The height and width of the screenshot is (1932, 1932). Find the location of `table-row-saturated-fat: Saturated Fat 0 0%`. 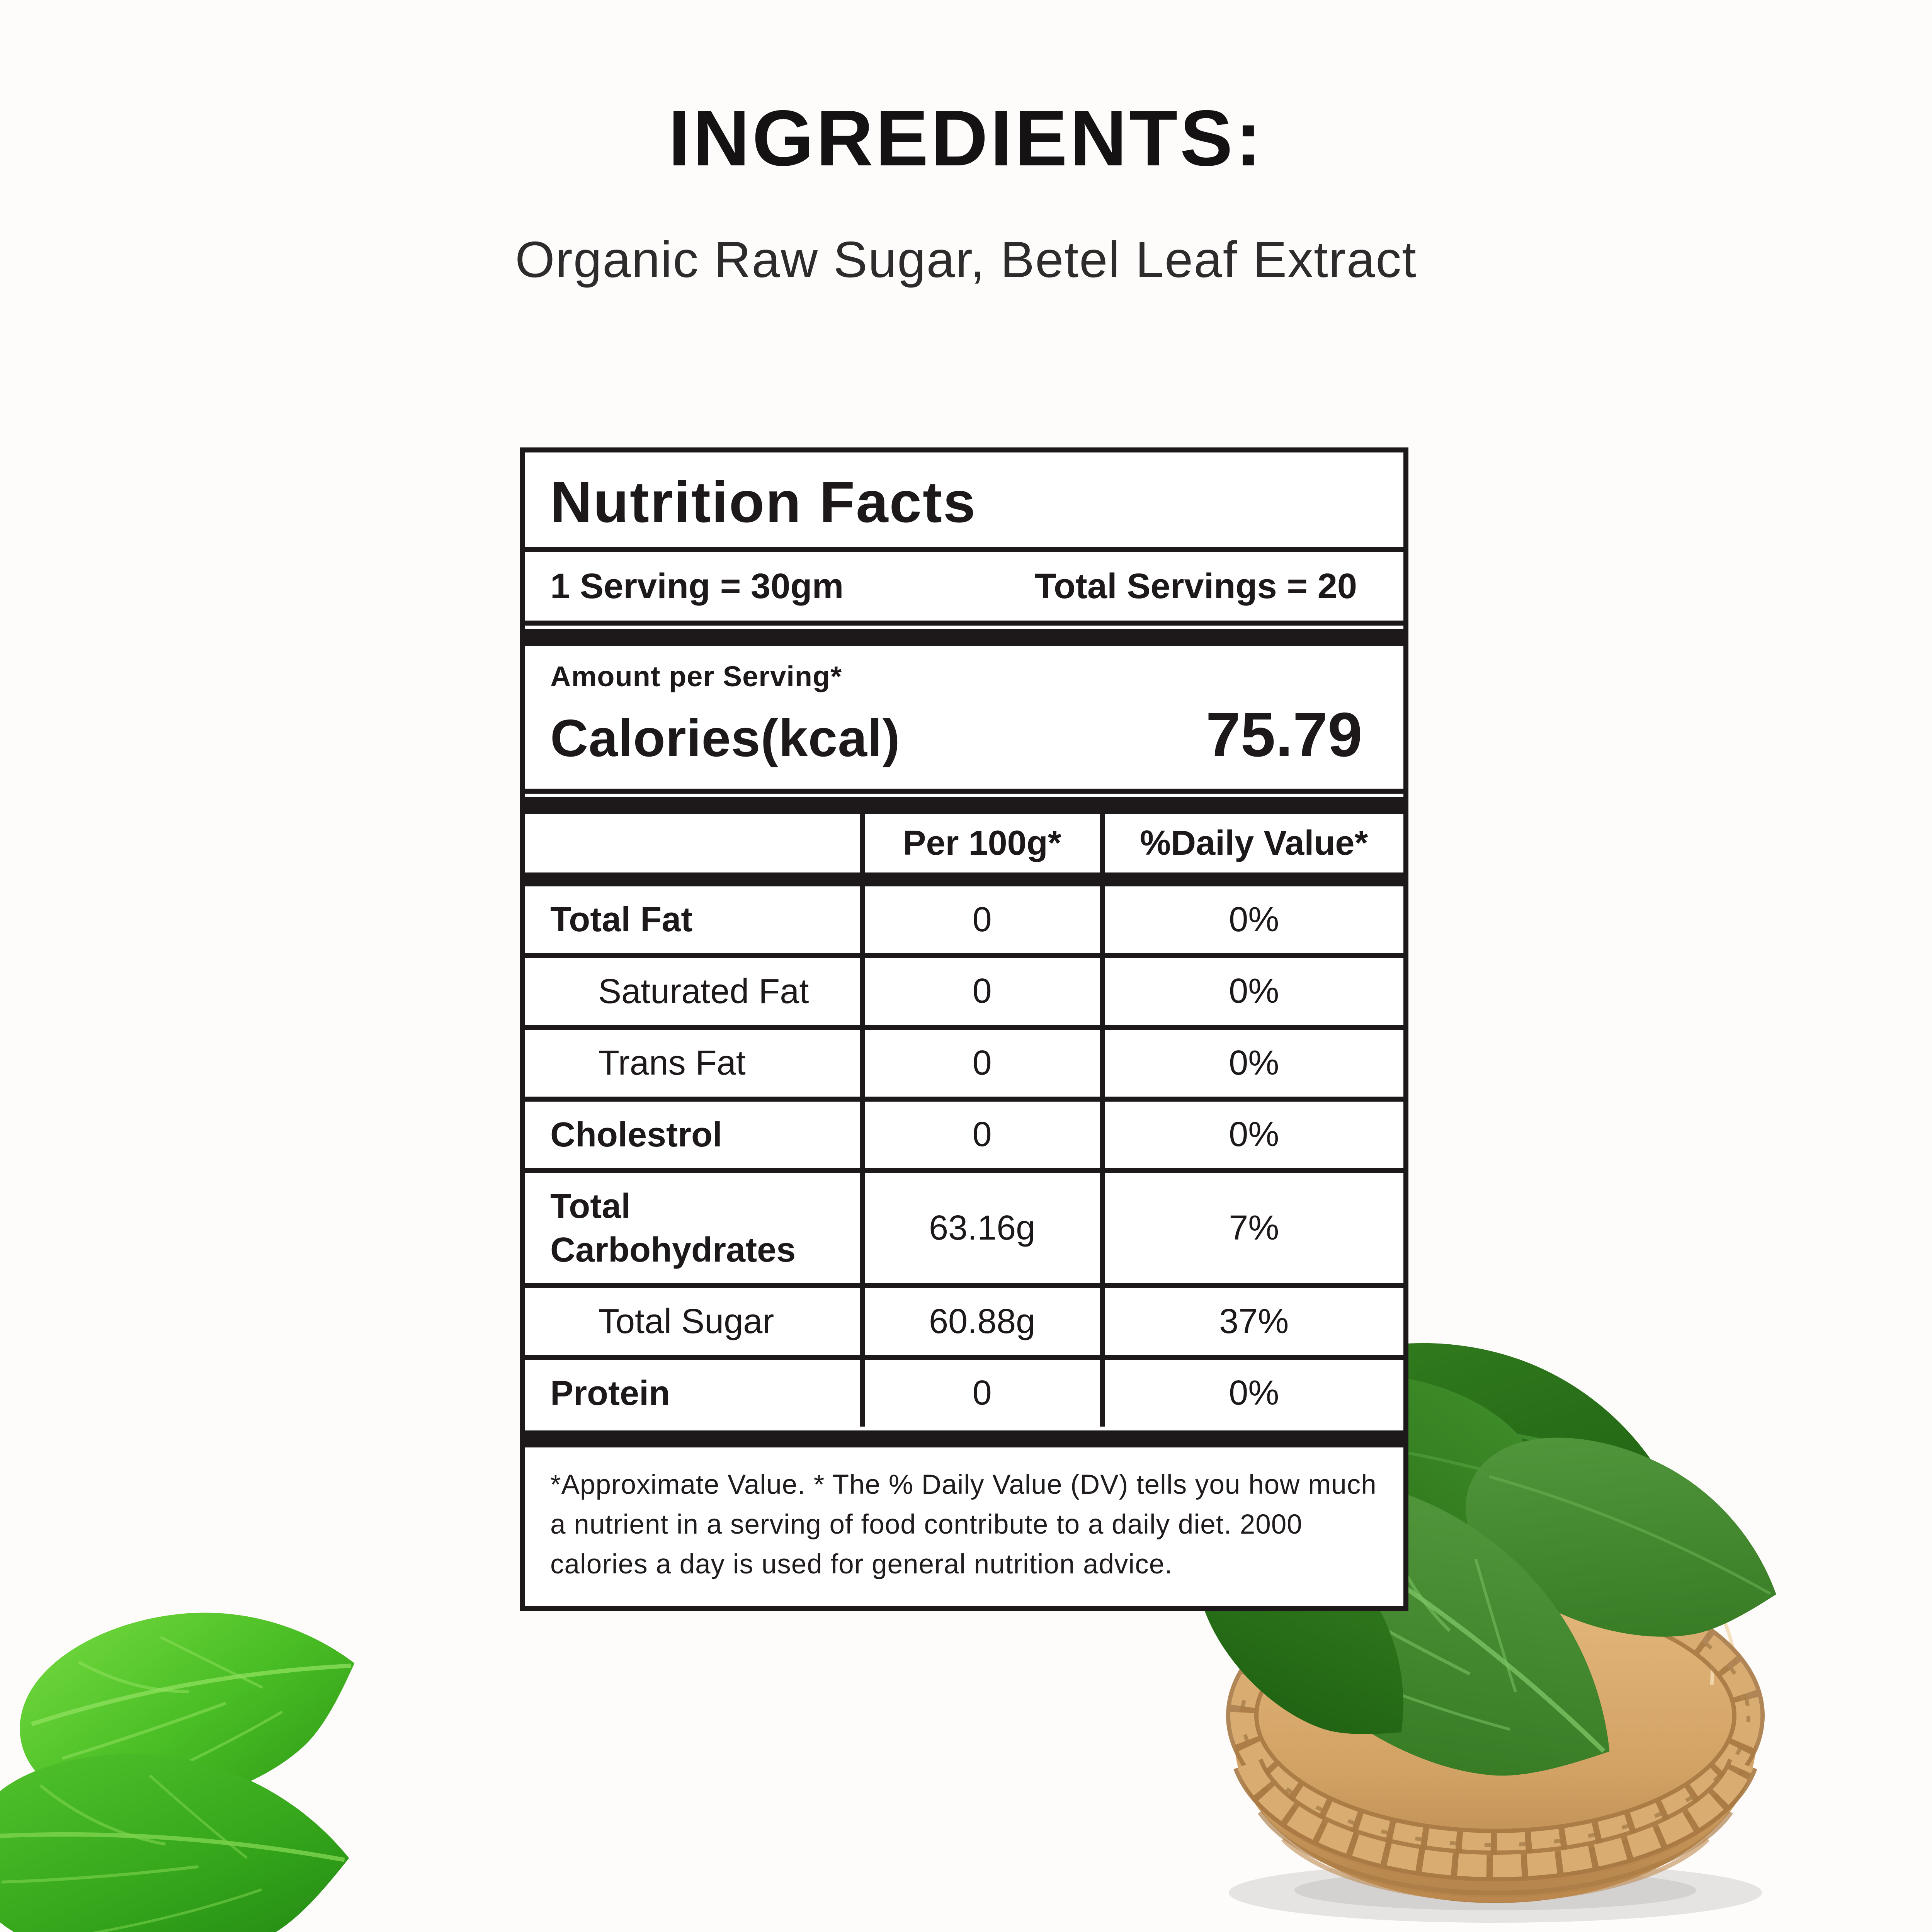

table-row-saturated-fat: Saturated Fat 0 0% is located at coordinates (964, 992).